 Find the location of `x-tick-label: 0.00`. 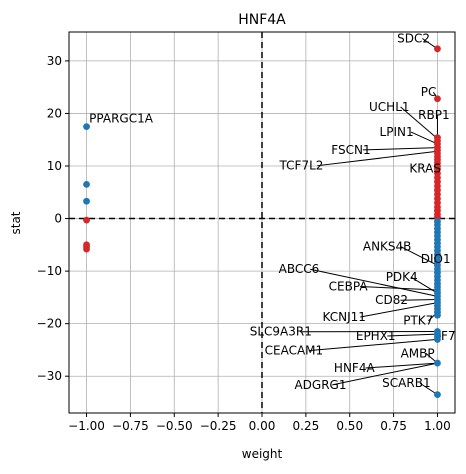

x-tick-label: 0.00 is located at coordinates (262, 426).